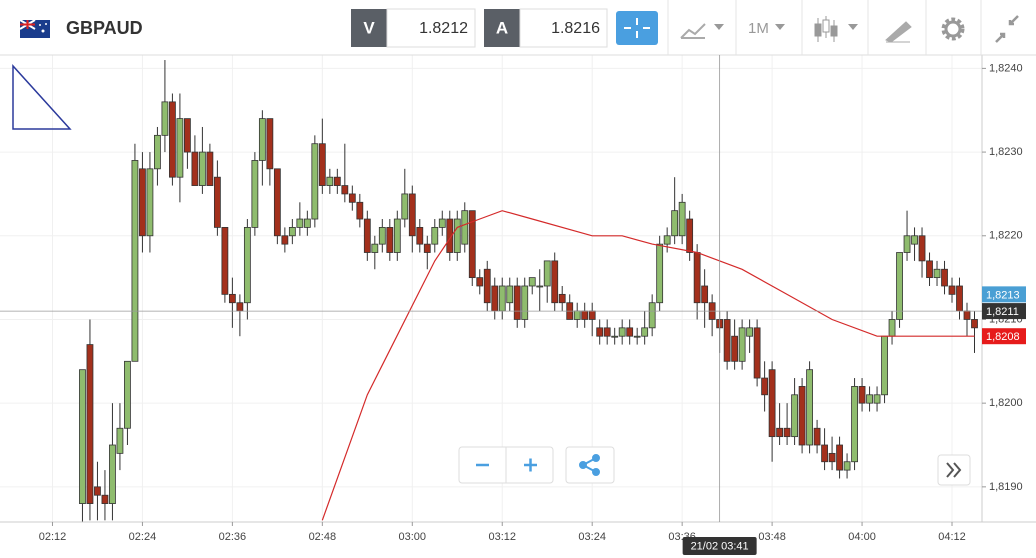 The image size is (1036, 558). Describe the element at coordinates (42, 97) in the screenshot. I see `drawn-triangle` at that location.